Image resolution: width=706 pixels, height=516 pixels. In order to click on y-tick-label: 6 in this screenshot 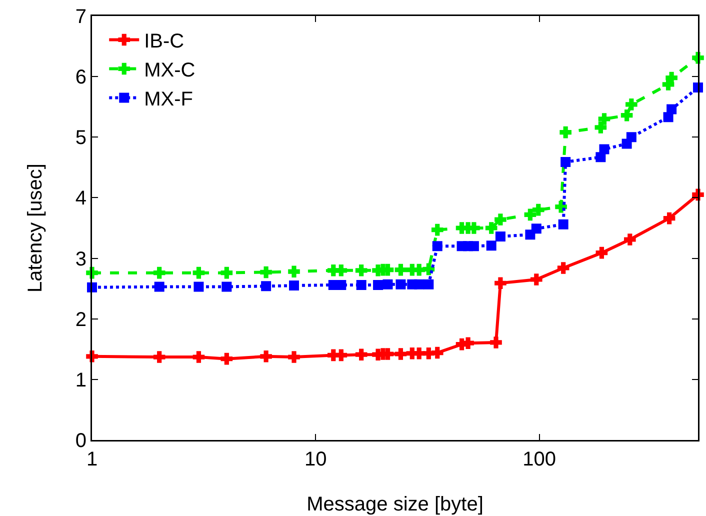, I will do `click(80, 77)`.